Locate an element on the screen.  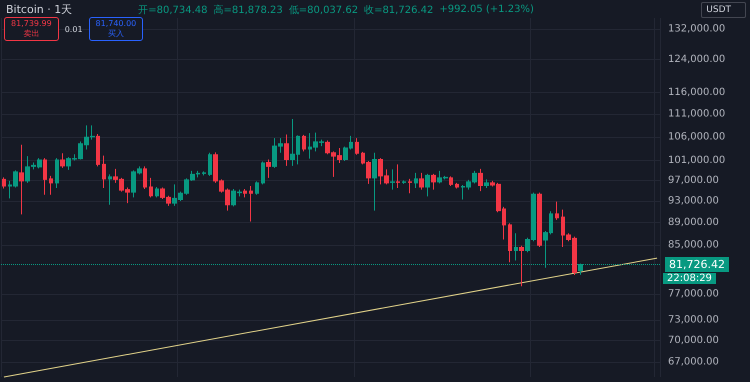
y-tick-label: 93,000.00 is located at coordinates (693, 201).